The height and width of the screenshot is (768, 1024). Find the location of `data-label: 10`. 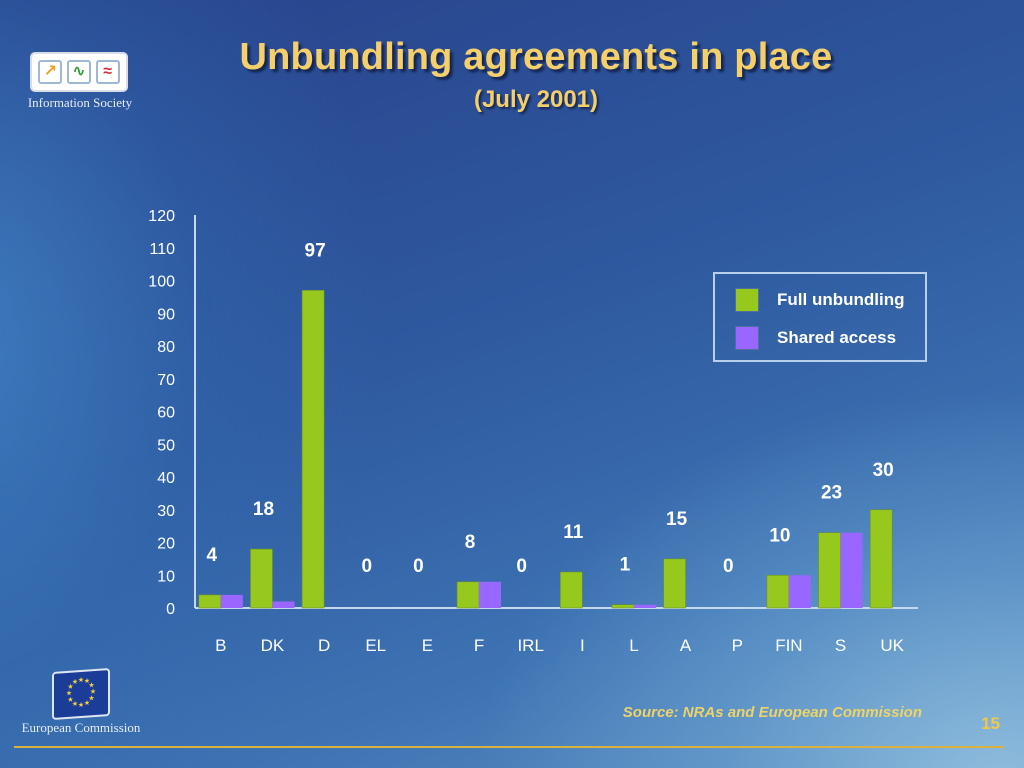

data-label: 10 is located at coordinates (779, 535).